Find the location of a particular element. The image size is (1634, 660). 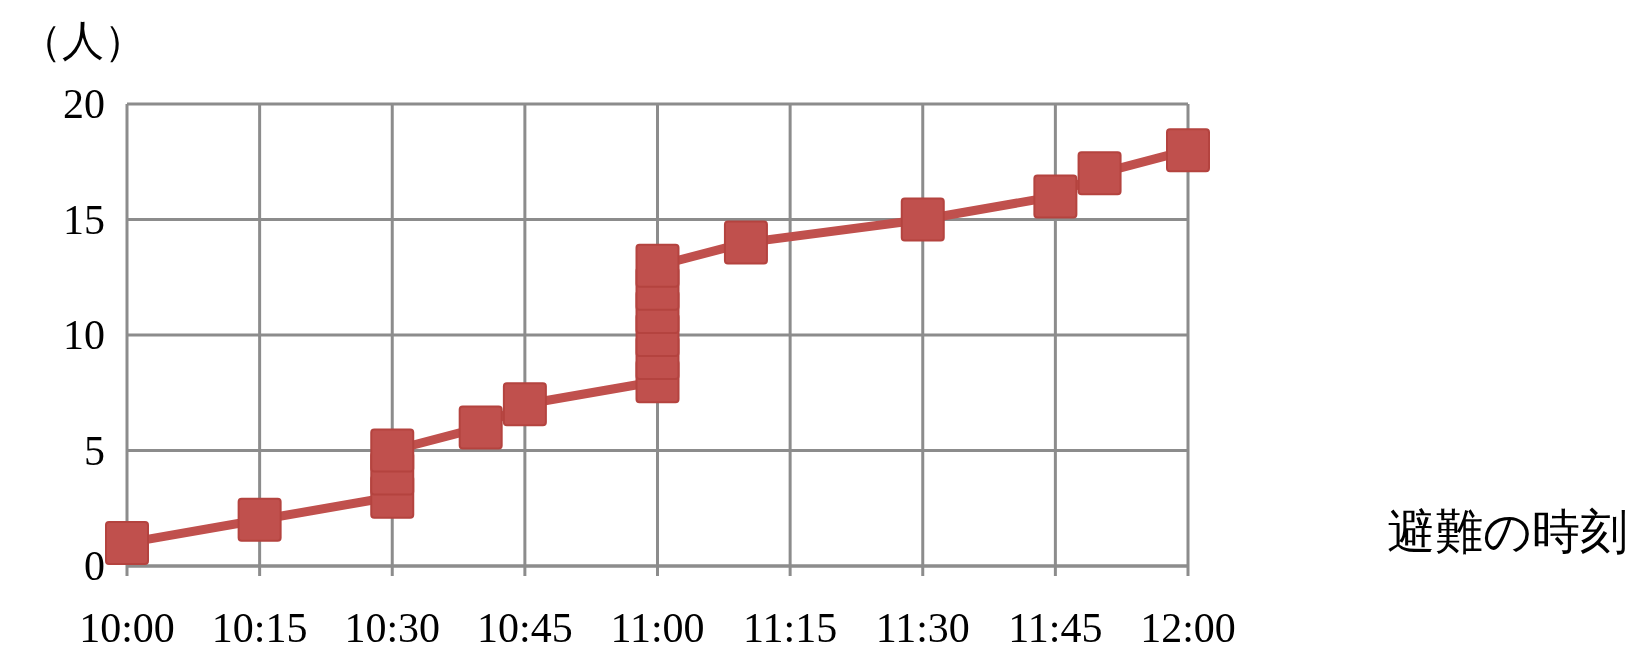

x-tick-label: 11:30 is located at coordinates (922, 628).